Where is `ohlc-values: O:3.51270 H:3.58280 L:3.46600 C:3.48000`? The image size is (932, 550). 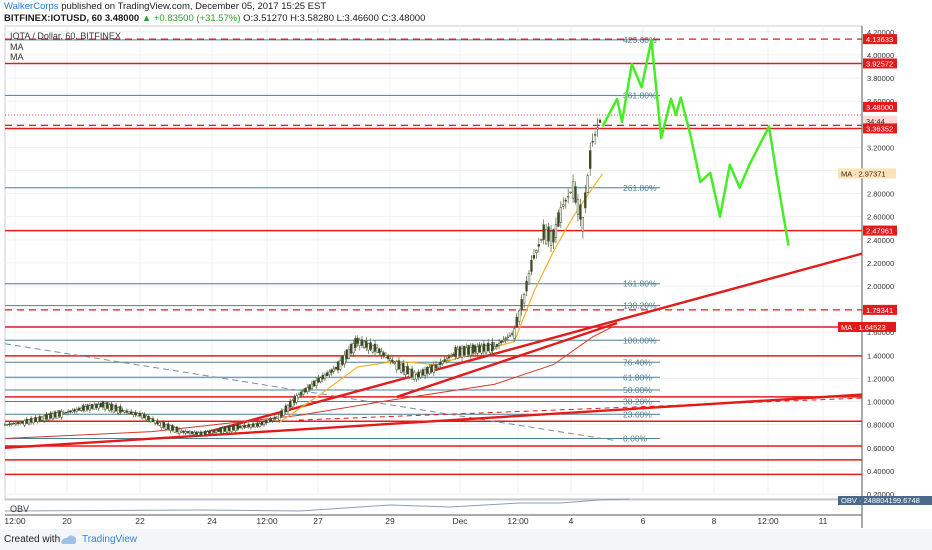
ohlc-values: O:3.51270 H:3.58280 L:3.46600 C:3.48000 is located at coordinates (334, 18).